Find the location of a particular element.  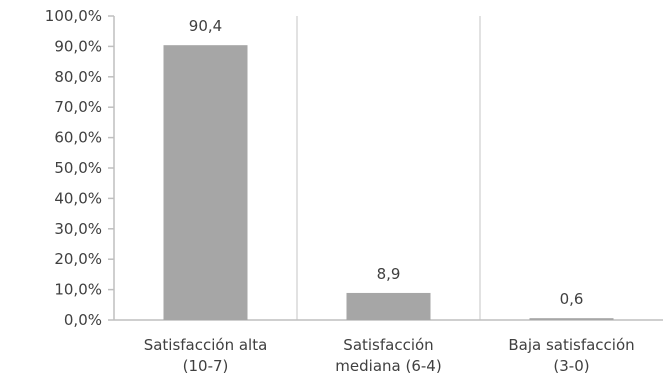

category-label-line: Baja satisfacción is located at coordinates (571, 345).